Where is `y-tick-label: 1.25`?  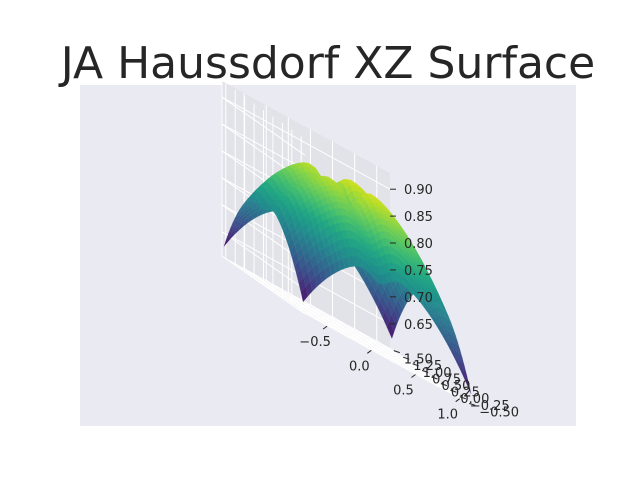
y-tick-label: 1.25 is located at coordinates (427, 366).